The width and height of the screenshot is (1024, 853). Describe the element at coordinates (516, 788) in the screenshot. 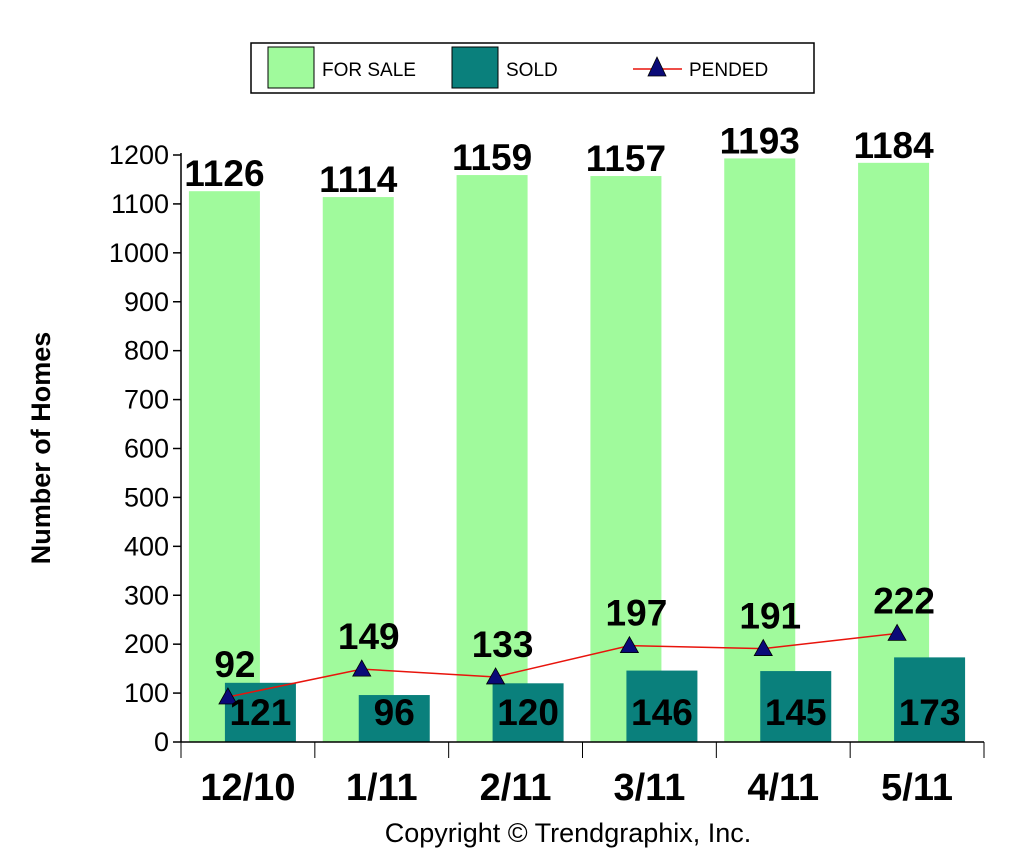

I see `x-tick-label: 2/11` at that location.